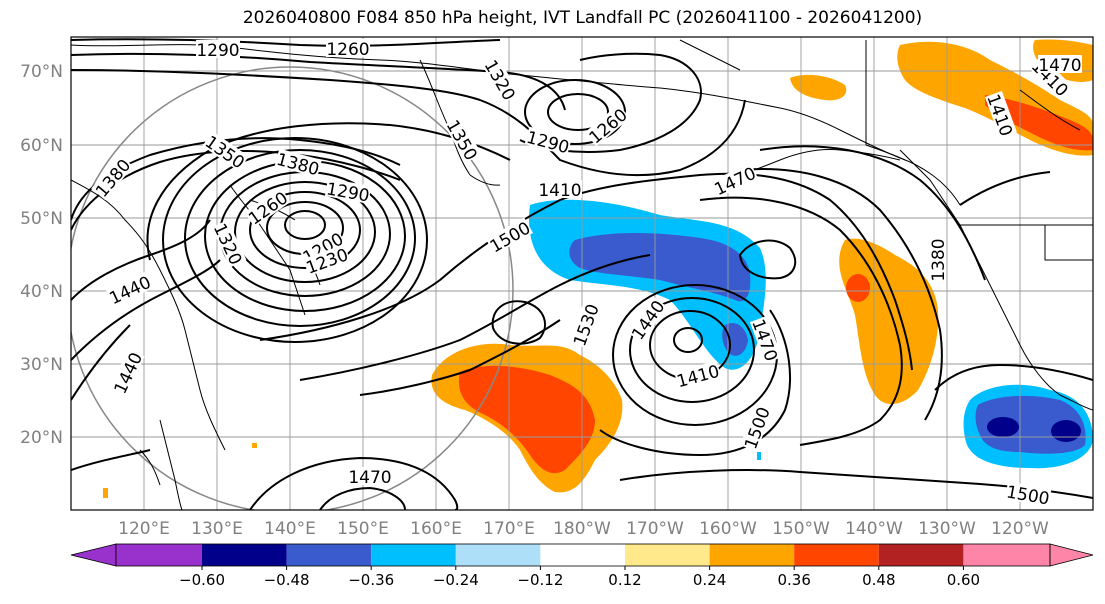 The height and width of the screenshot is (604, 1105). Describe the element at coordinates (41, 255) in the screenshot. I see `latitude-labels: 70°N 60°N 50°N 40°N 30°N 20°N` at that location.